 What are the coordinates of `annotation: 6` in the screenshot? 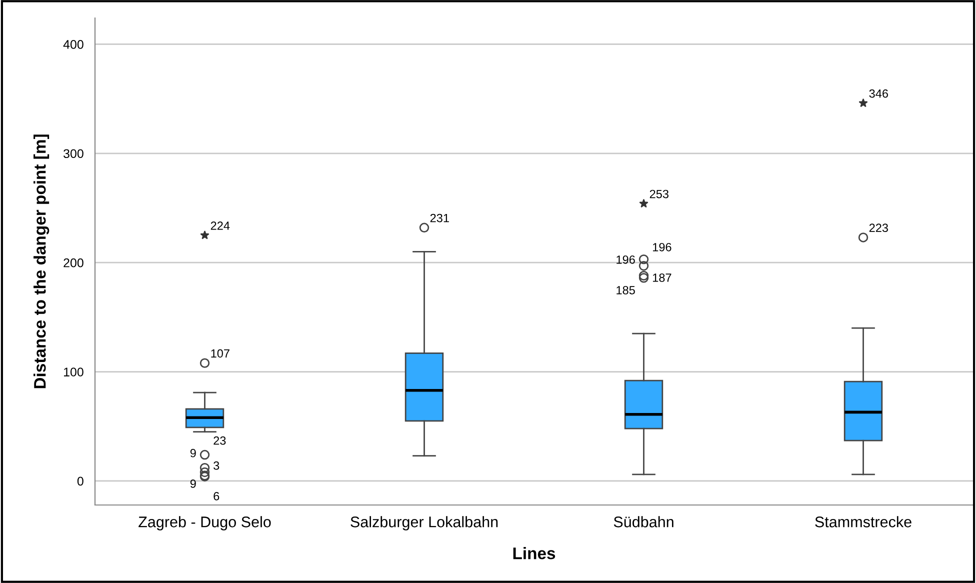 It's located at (217, 496).